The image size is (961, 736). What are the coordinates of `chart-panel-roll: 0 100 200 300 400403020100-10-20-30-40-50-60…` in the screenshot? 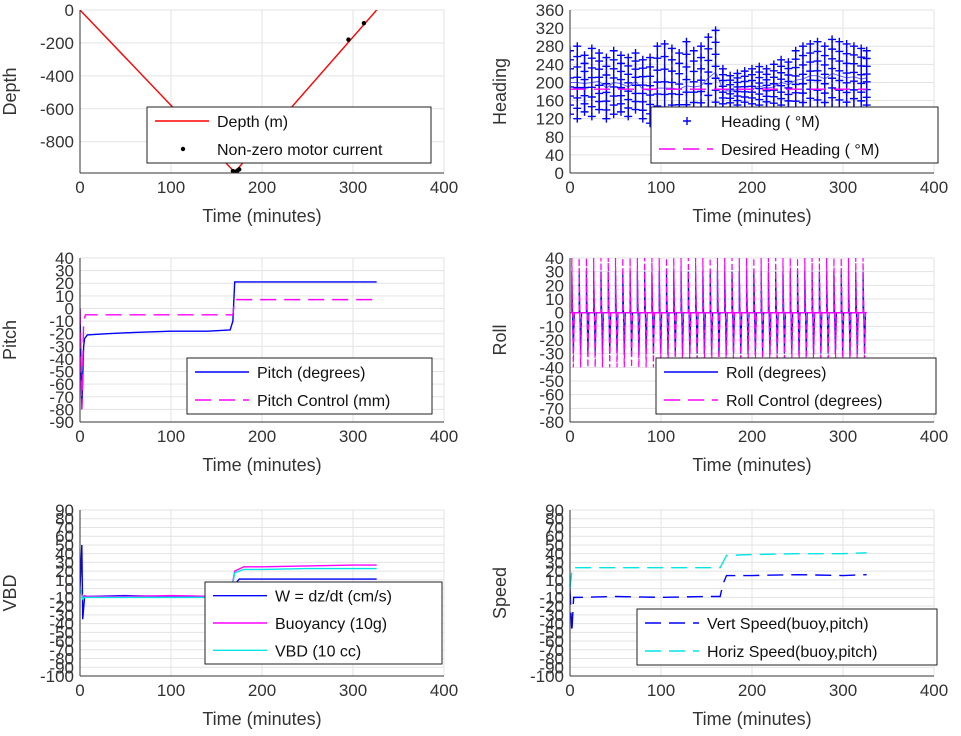 It's located at (719, 362).